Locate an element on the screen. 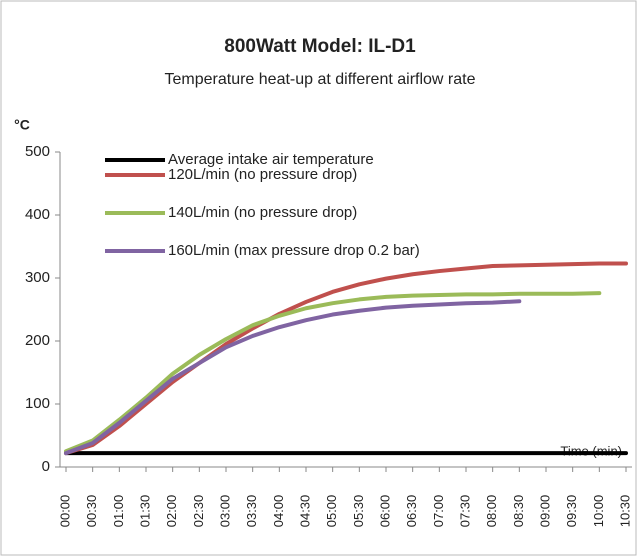 Image resolution: width=638 pixels, height=557 pixels. y-tick-label: 500 is located at coordinates (37, 151).